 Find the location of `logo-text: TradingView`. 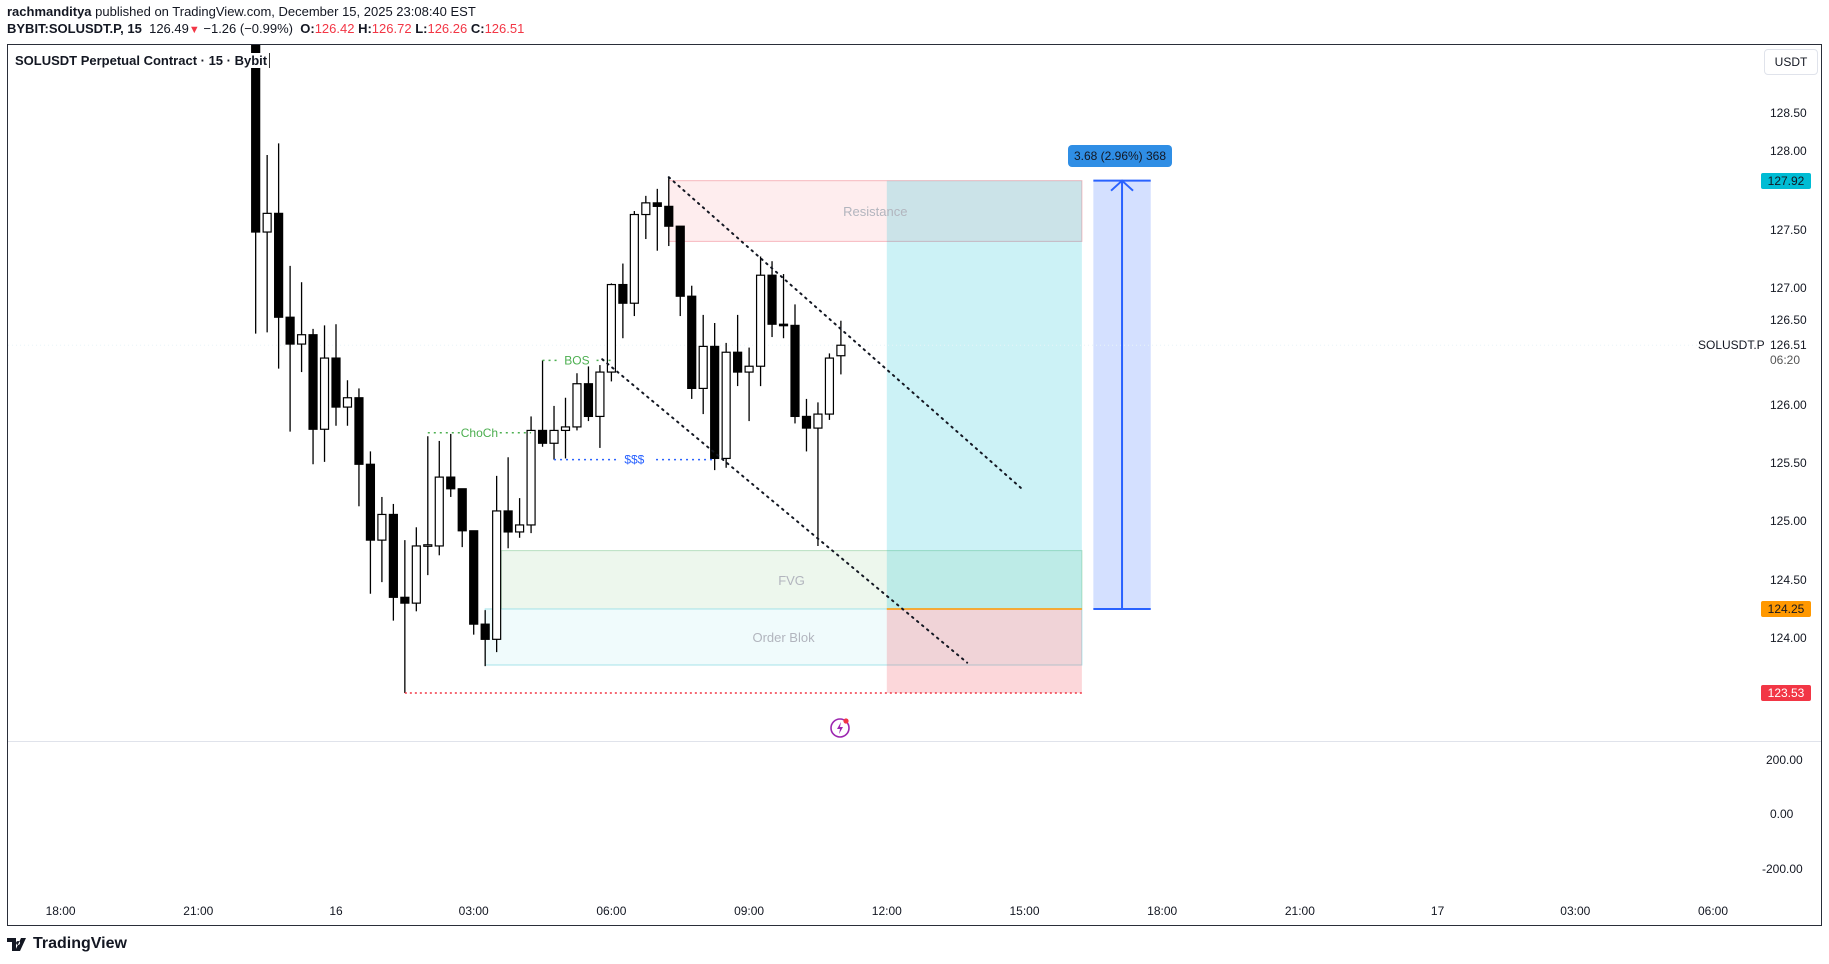

logo-text: TradingView is located at coordinates (80, 943).